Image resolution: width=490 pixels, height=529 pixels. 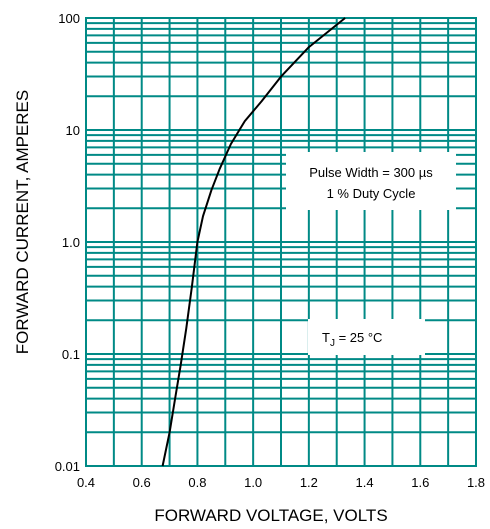 What do you see at coordinates (281, 482) in the screenshot?
I see `x-tick-labels: 0.4 0.6 0.8 1.0 1.2 1.4 1.6 1.8` at bounding box center [281, 482].